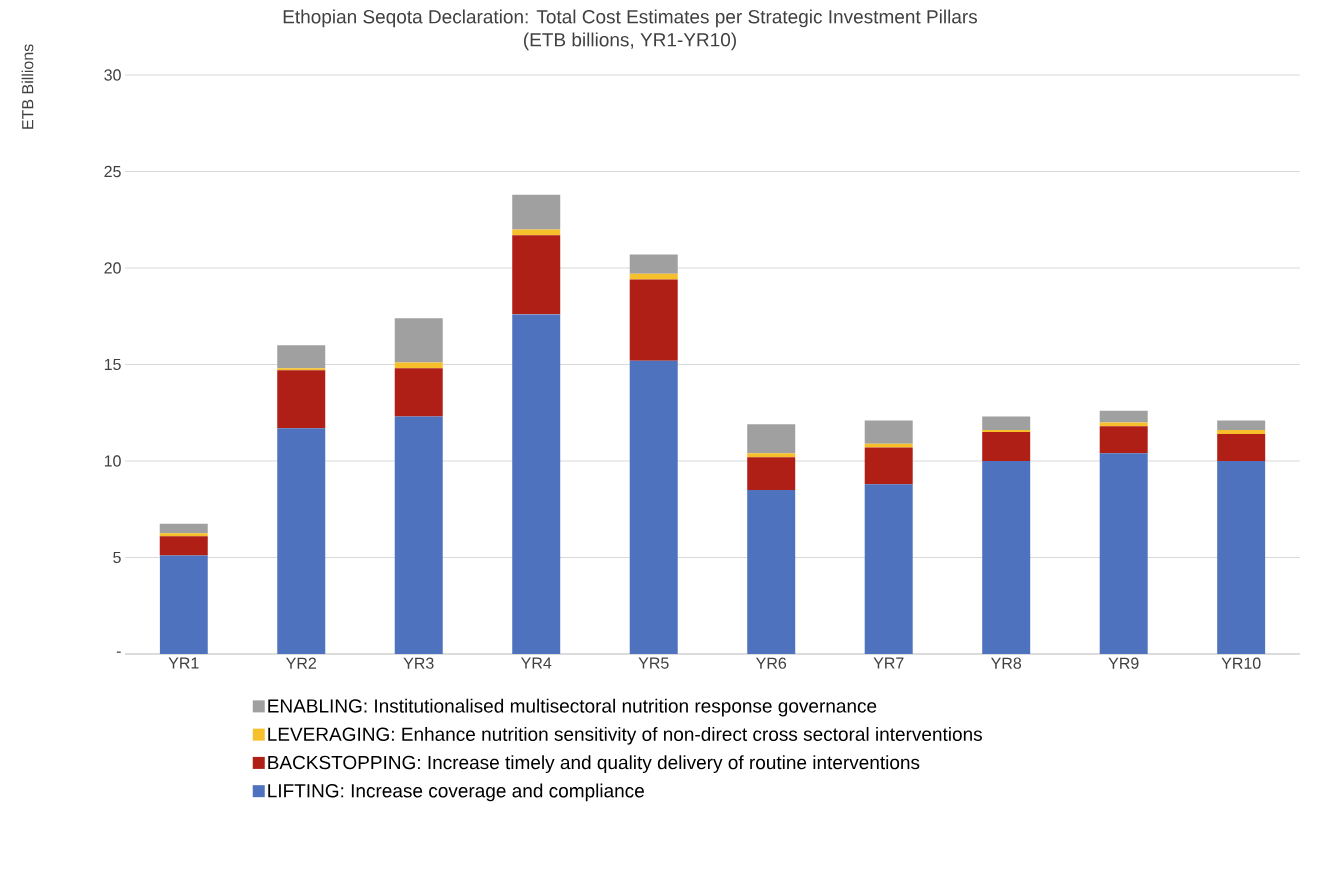  I want to click on y-tick-label: 15, so click(112, 364).